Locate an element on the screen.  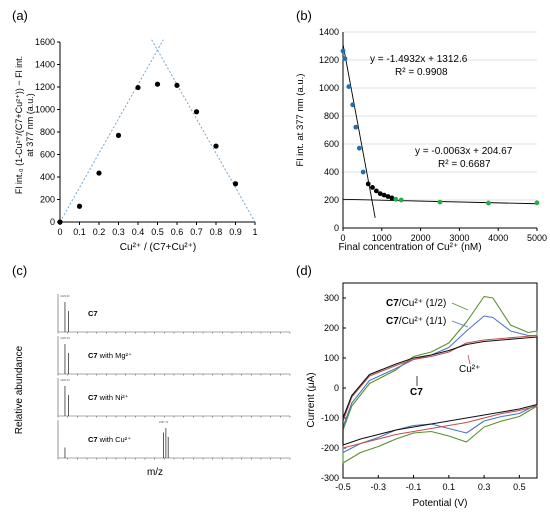
chart-b-ylabel: Fl int. at 377 nm (a.u.) is located at coordinates (300, 120).